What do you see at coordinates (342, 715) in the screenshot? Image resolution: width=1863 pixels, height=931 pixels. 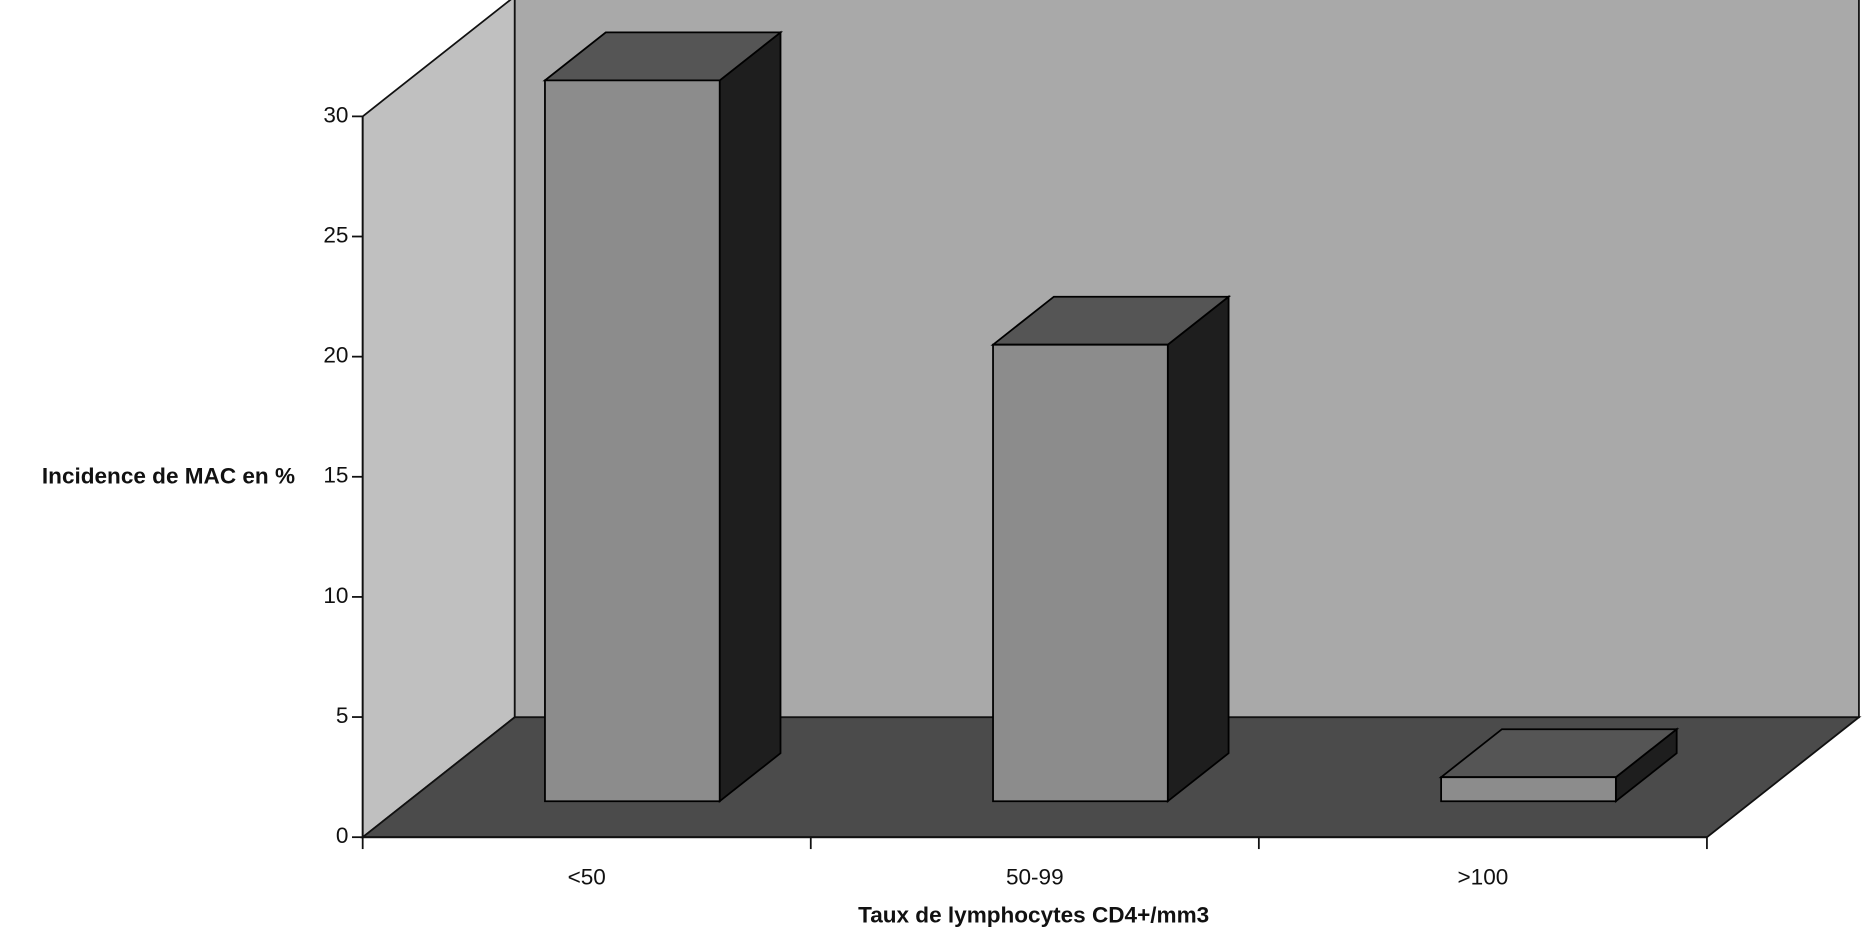 I see `y-tick-label: 5` at bounding box center [342, 715].